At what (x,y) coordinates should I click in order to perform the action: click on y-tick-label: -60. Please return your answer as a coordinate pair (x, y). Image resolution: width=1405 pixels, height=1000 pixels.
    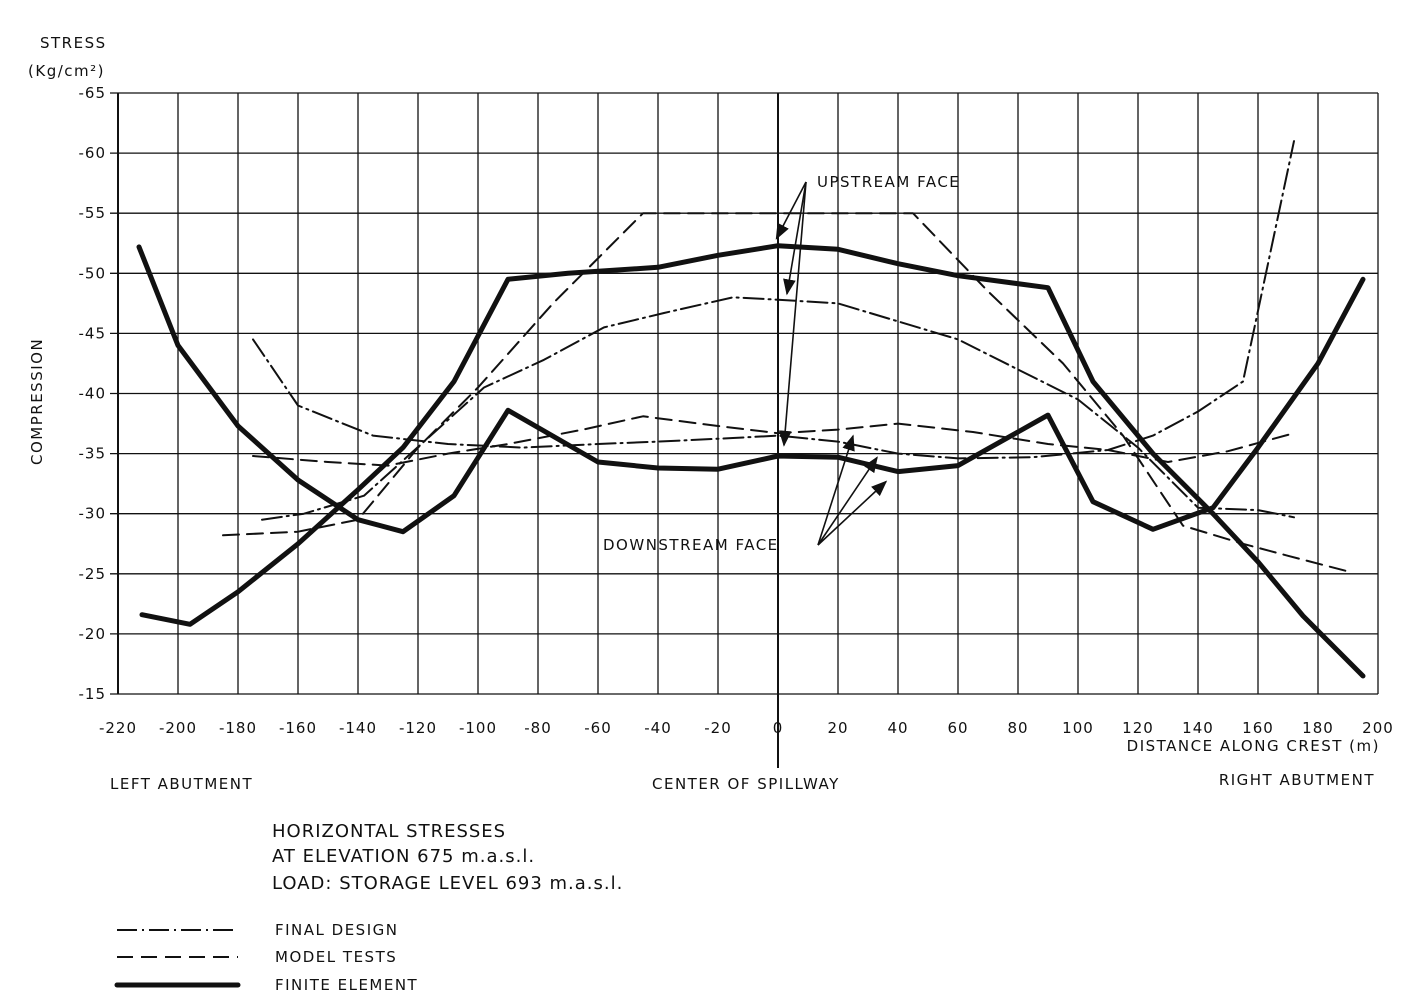
    Looking at the image, I should click on (93, 153).